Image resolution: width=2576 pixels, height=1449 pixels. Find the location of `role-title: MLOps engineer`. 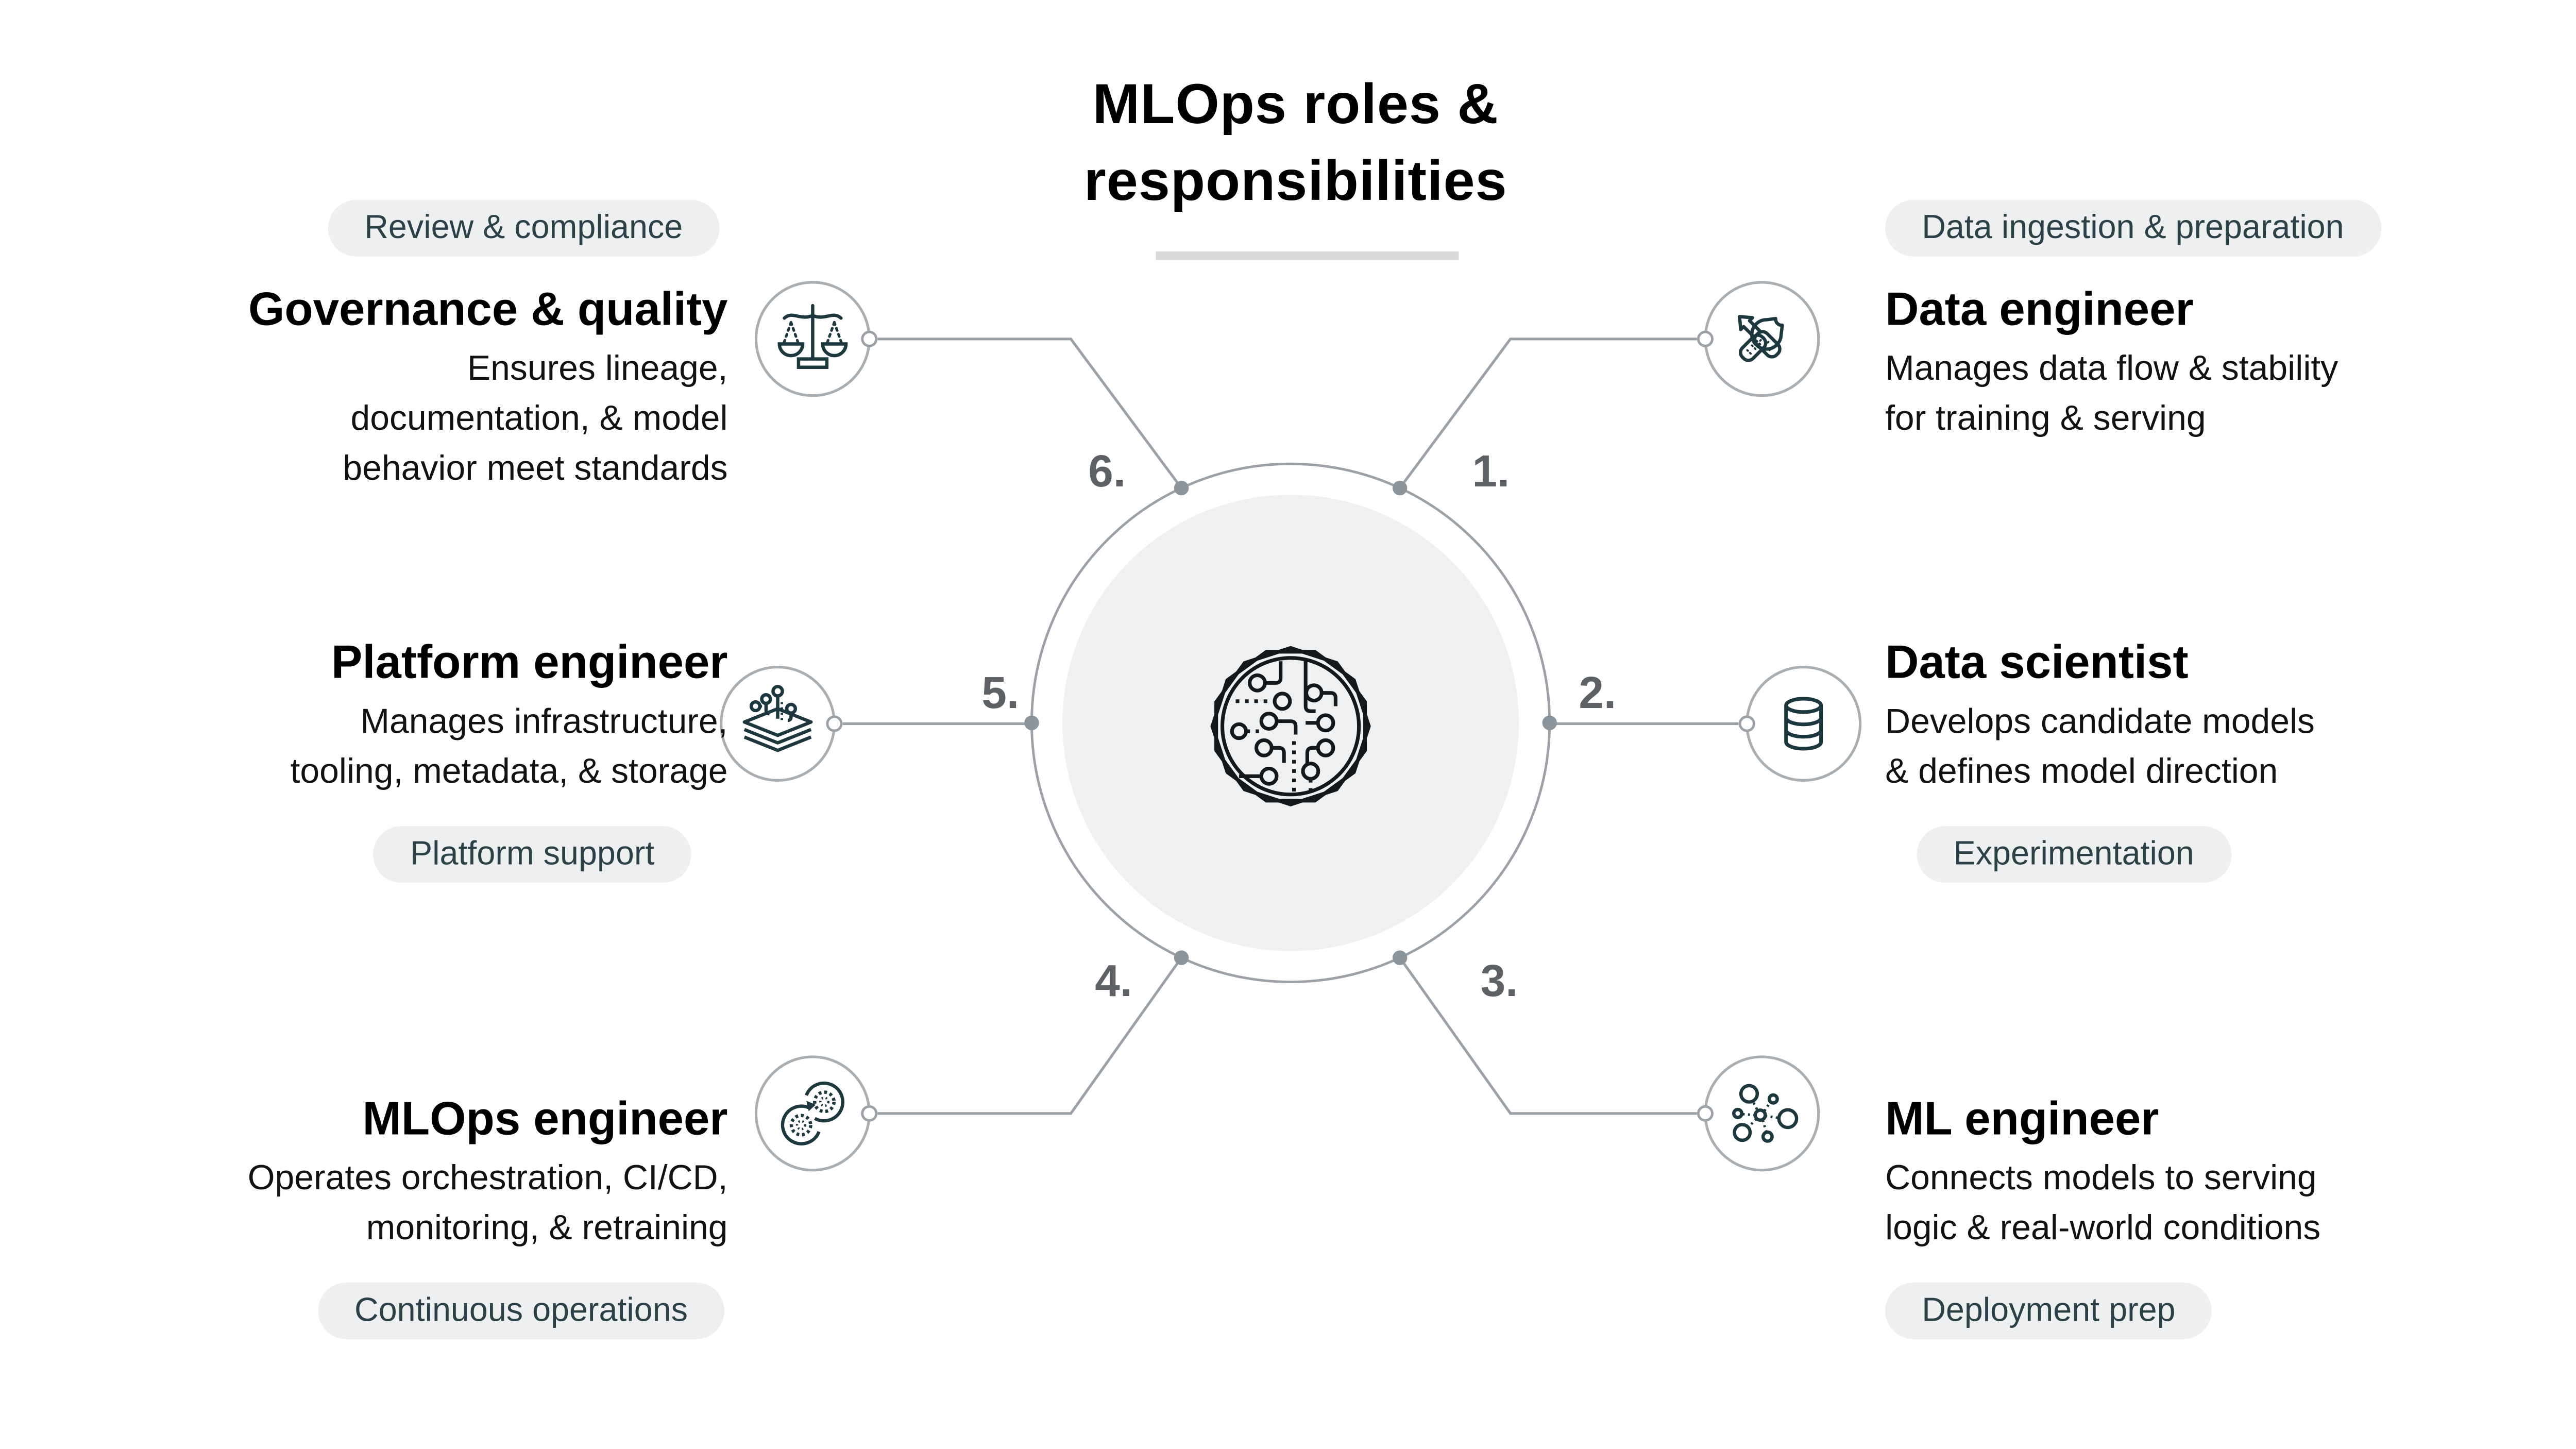

role-title: MLOps engineer is located at coordinates (545, 1118).